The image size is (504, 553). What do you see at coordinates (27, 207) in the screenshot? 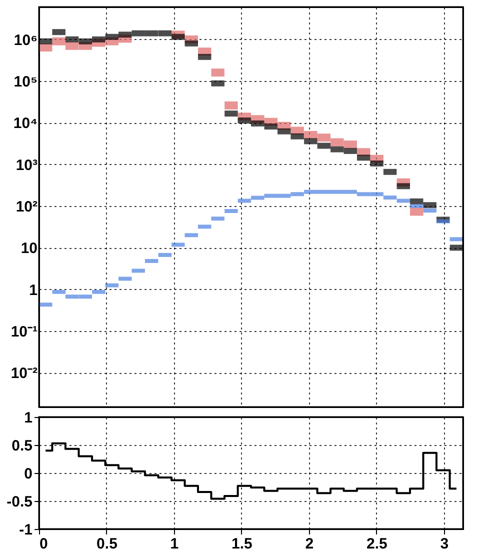
I see `y-tick-label: 10²` at bounding box center [27, 207].